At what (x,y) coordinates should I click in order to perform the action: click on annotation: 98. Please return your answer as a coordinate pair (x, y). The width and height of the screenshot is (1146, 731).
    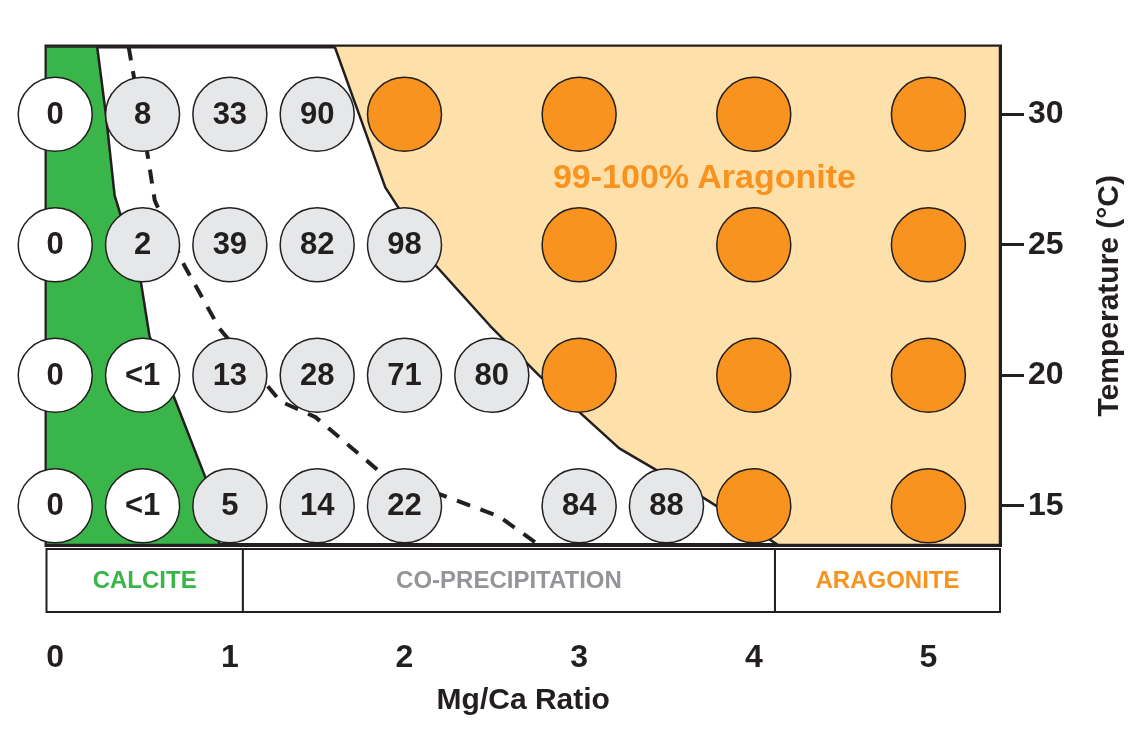
    Looking at the image, I should click on (404, 244).